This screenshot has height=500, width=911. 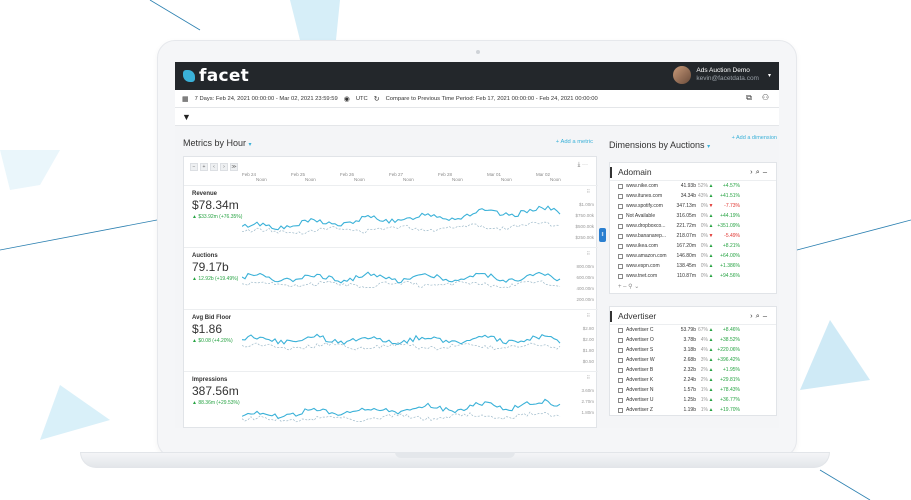 I want to click on dimension-row: Advertiser C 53.79b 67% ▲ +8.46%, so click(x=693, y=330).